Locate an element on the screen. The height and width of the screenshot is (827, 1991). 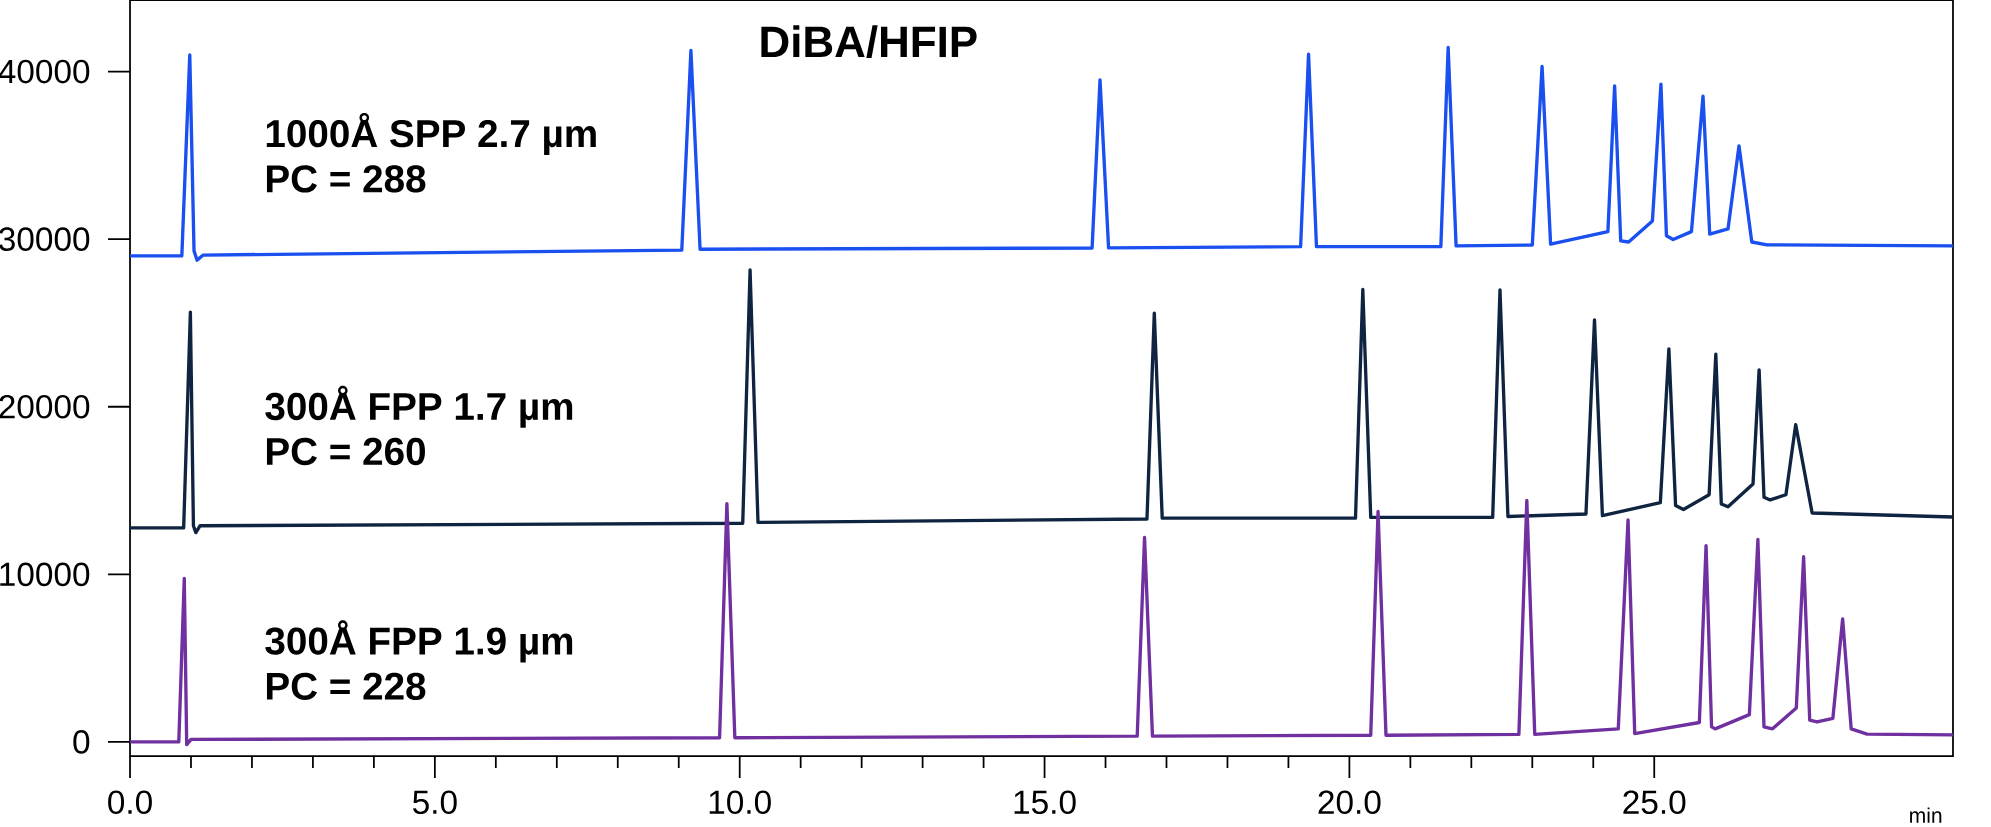
chart-title: DiBA/HFIP is located at coordinates (869, 41).